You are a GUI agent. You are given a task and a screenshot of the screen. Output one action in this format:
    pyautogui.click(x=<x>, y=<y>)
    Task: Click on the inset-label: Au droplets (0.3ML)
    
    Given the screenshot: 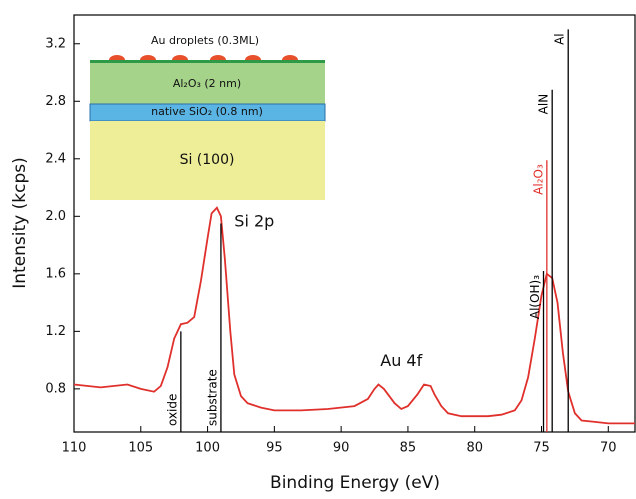 What is the action you would take?
    pyautogui.click(x=205, y=40)
    